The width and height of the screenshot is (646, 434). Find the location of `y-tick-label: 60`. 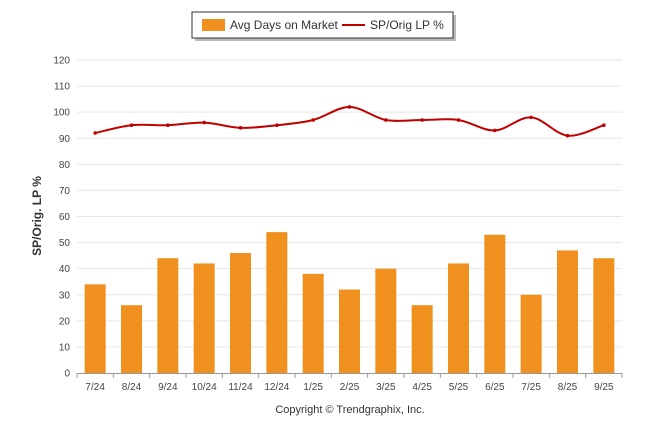

y-tick-label: 60 is located at coordinates (65, 217).